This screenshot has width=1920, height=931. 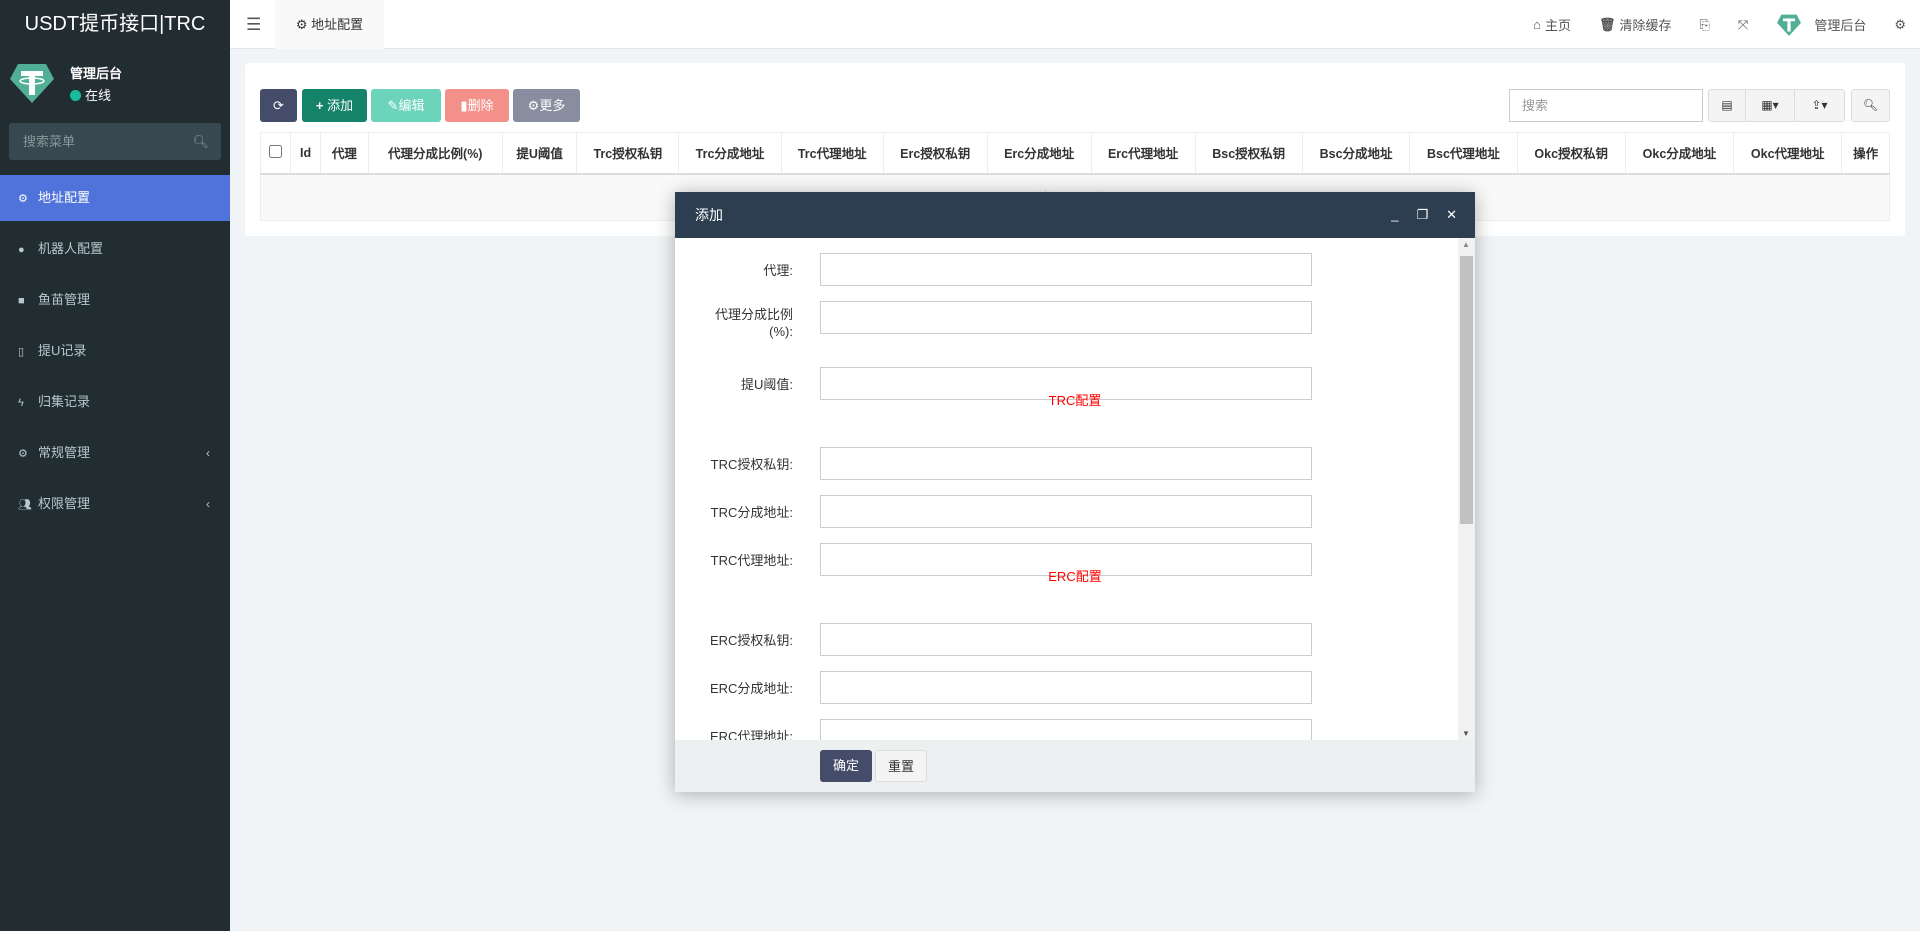 What do you see at coordinates (1075, 766) in the screenshot?
I see `dialog-footer: 确定 重置` at bounding box center [1075, 766].